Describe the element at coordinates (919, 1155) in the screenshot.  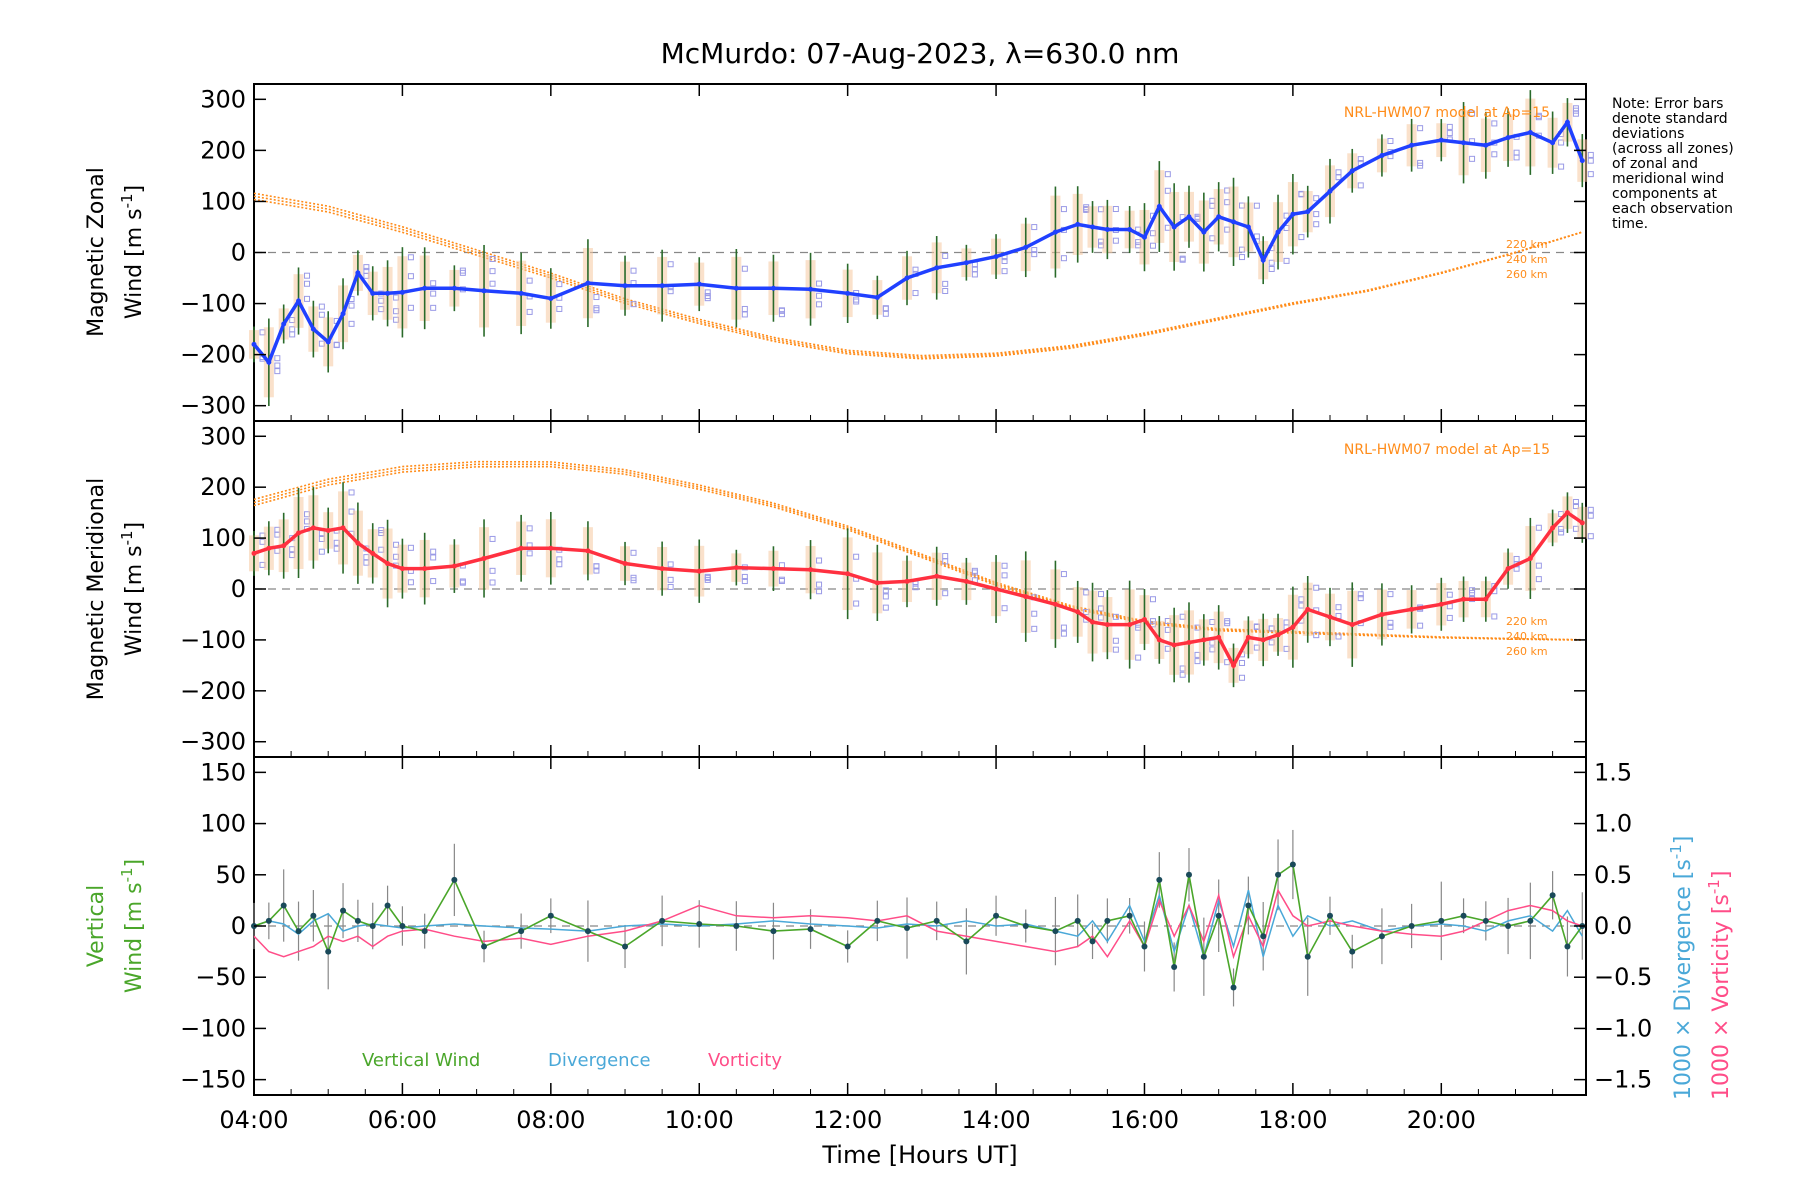
I see `x-axis-label: Time [Hours UT]` at that location.